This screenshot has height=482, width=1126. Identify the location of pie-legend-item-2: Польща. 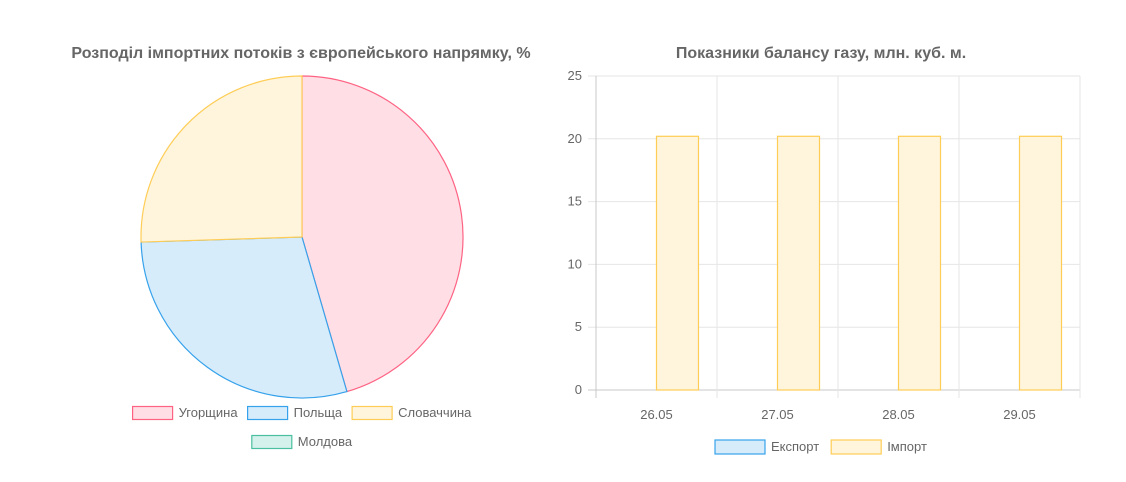
(295, 413).